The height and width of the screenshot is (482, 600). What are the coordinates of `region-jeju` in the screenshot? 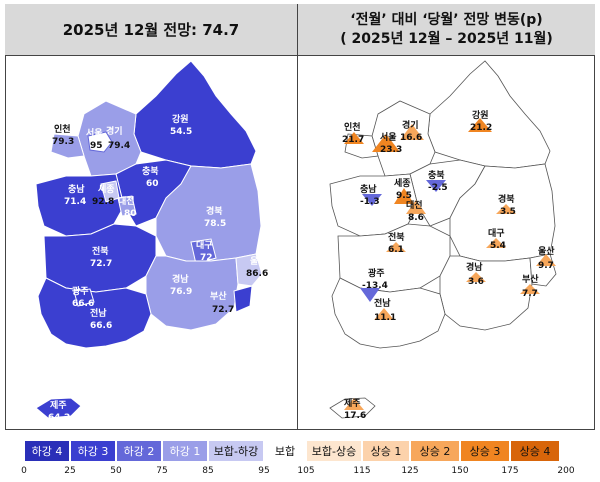 It's located at (58, 408).